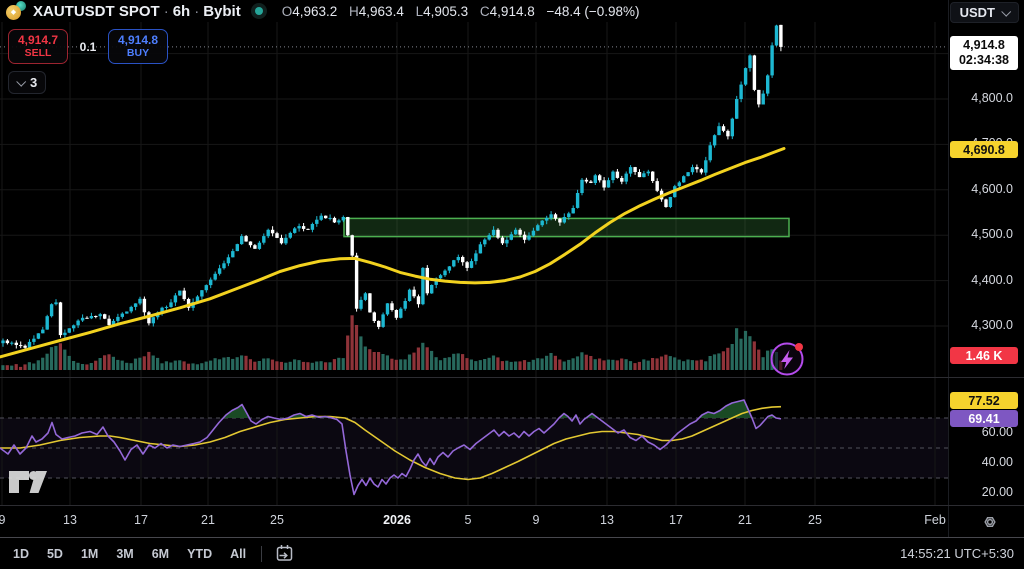 This screenshot has width=1024, height=569. I want to click on toolbar-separator, so click(262, 553).